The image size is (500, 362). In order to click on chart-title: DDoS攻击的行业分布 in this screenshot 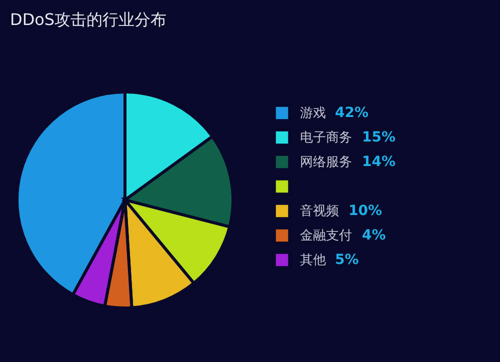, I will do `click(88, 19)`.